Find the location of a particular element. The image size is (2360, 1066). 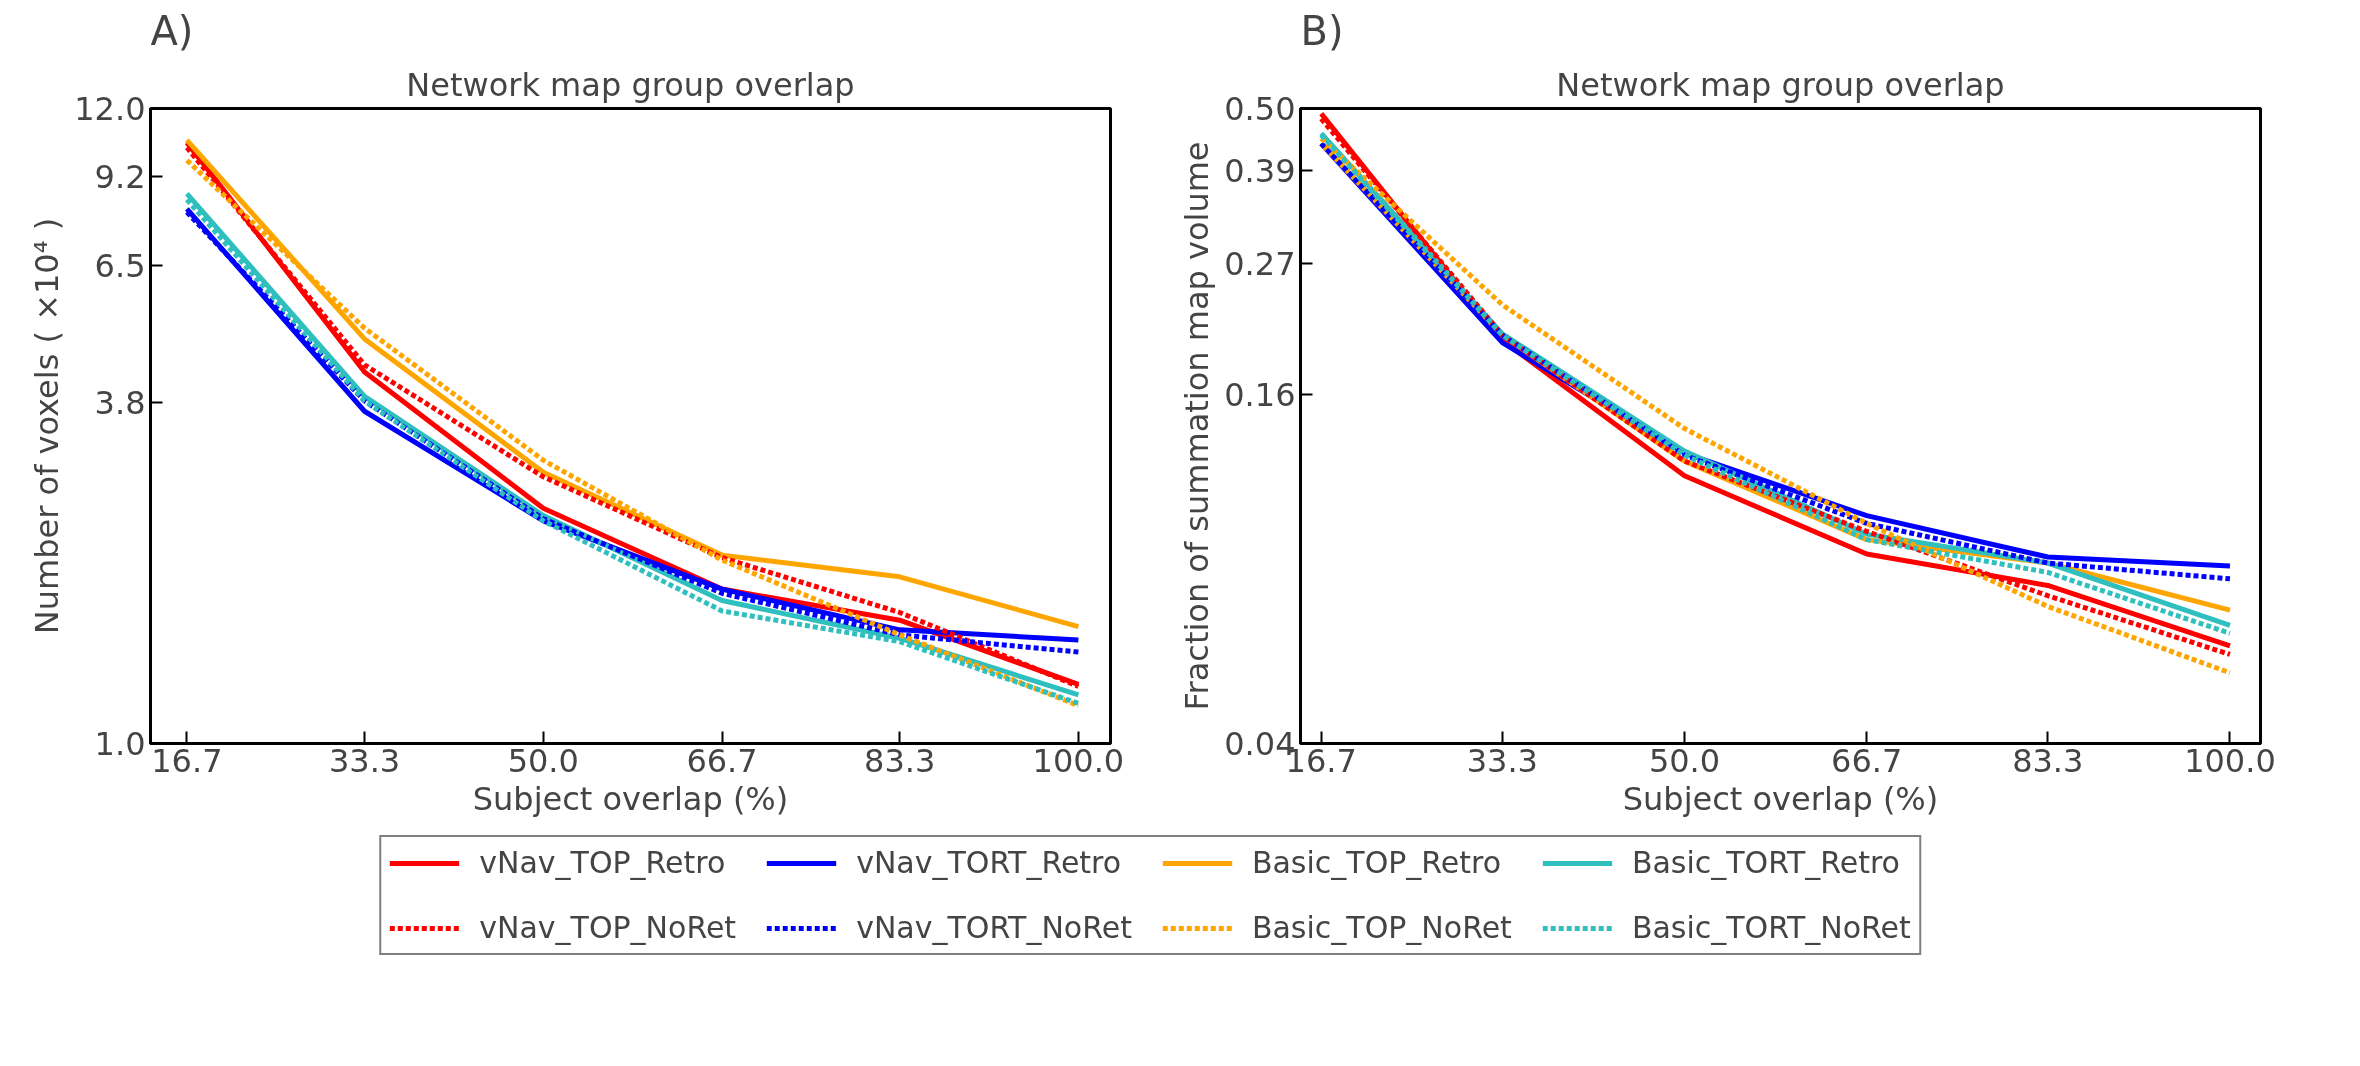

y-tick-label: 0.16 is located at coordinates (1260, 395).